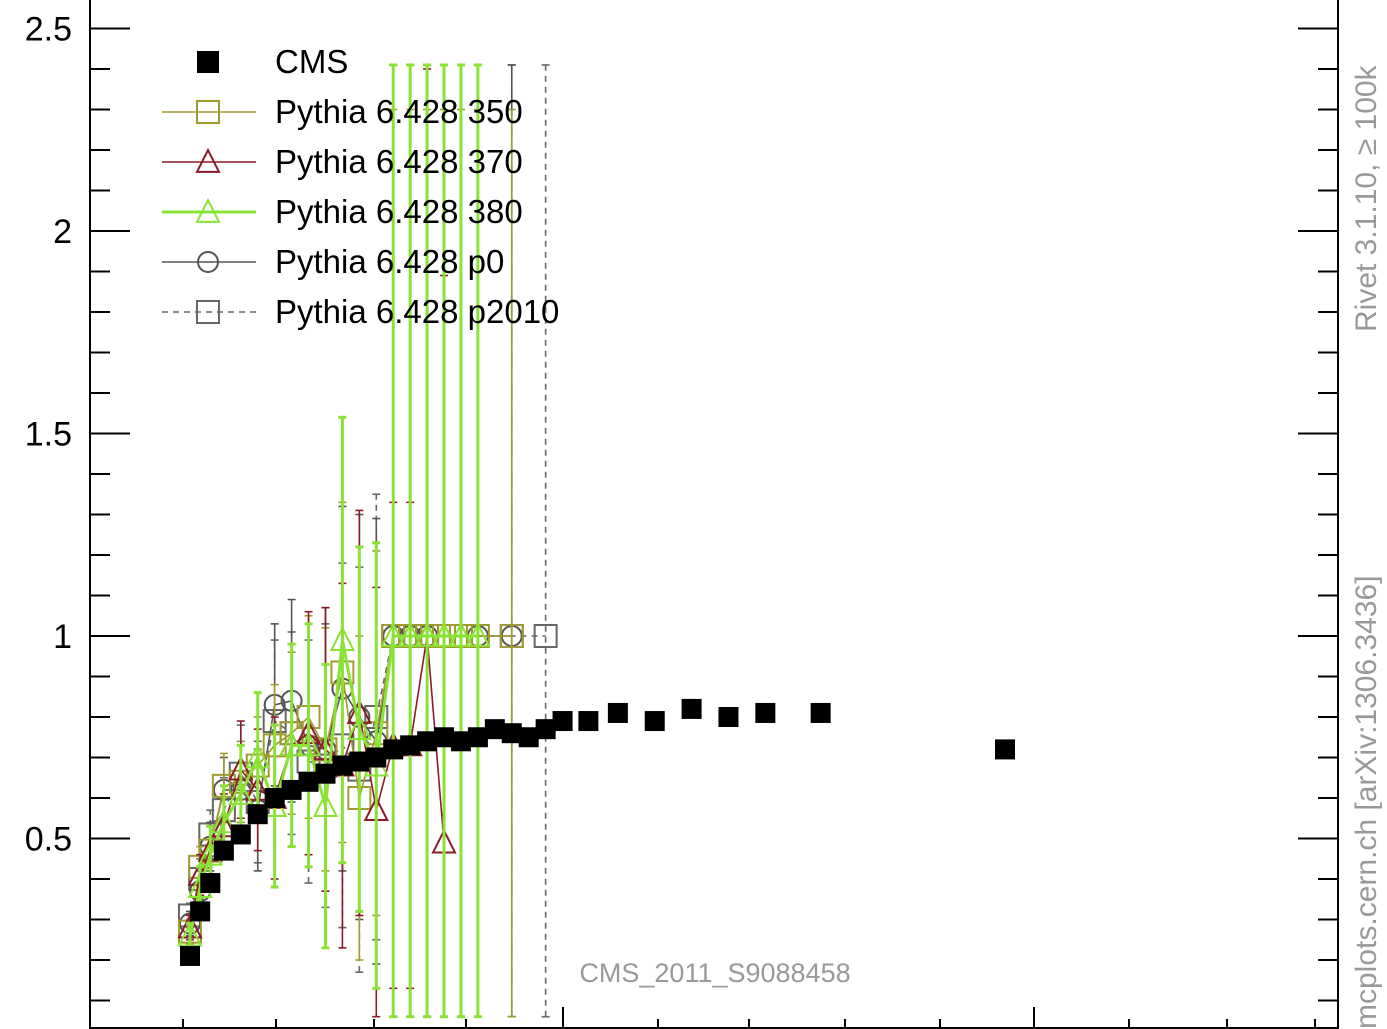 The width and height of the screenshot is (1387, 1029). Describe the element at coordinates (272, 61) in the screenshot. I see `legend-entry: CMS` at that location.